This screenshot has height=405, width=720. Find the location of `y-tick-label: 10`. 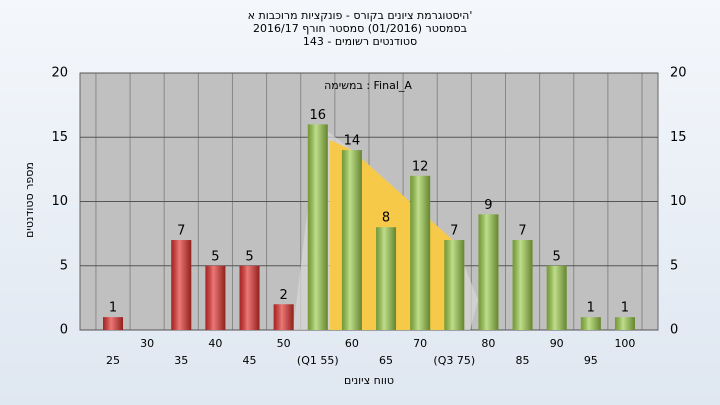

y-tick-label: 10 is located at coordinates (59, 201).